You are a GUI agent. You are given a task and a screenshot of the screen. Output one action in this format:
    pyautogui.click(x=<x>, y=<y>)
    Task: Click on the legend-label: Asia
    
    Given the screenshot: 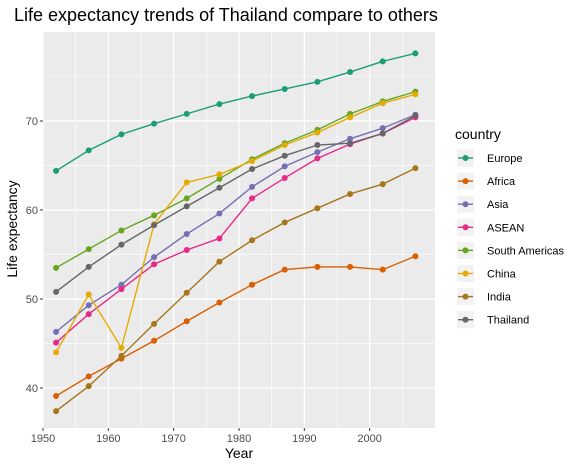 What is the action you would take?
    pyautogui.click(x=498, y=205)
    